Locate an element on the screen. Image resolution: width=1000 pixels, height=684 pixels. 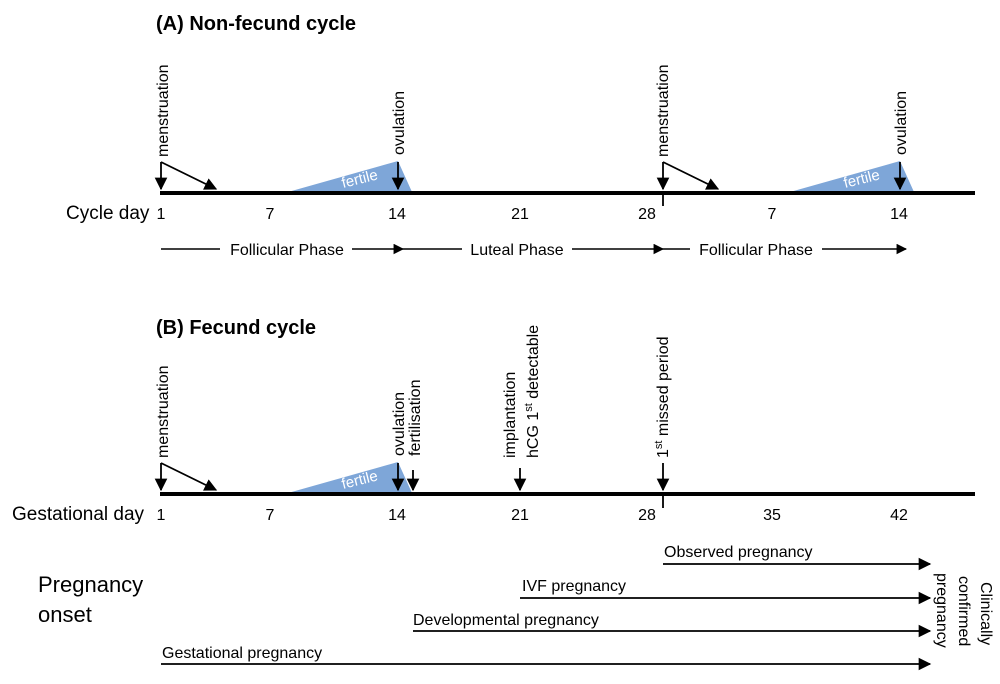
missed-suffix: missed period is located at coordinates (663, 388).